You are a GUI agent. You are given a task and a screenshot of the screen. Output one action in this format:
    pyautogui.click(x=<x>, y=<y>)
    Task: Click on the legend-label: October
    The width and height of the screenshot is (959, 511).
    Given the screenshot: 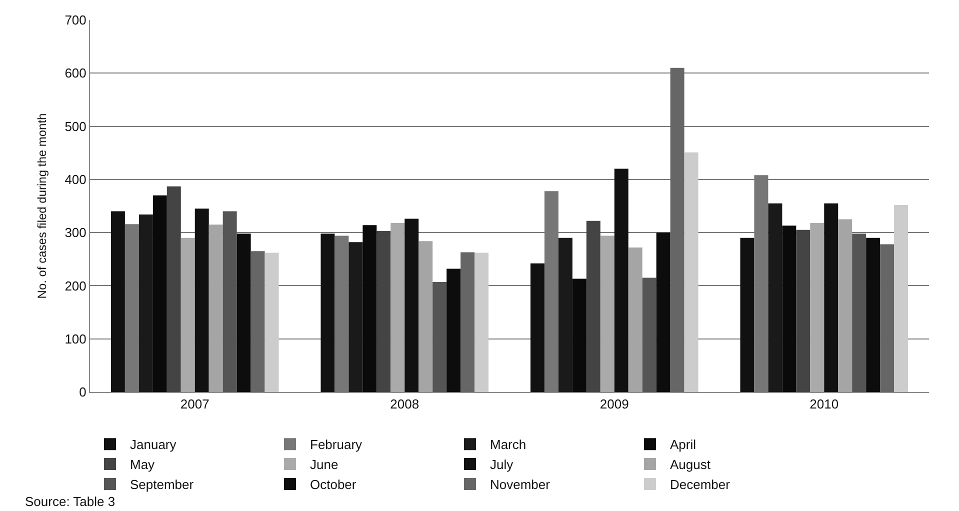 What is the action you would take?
    pyautogui.click(x=333, y=484)
    